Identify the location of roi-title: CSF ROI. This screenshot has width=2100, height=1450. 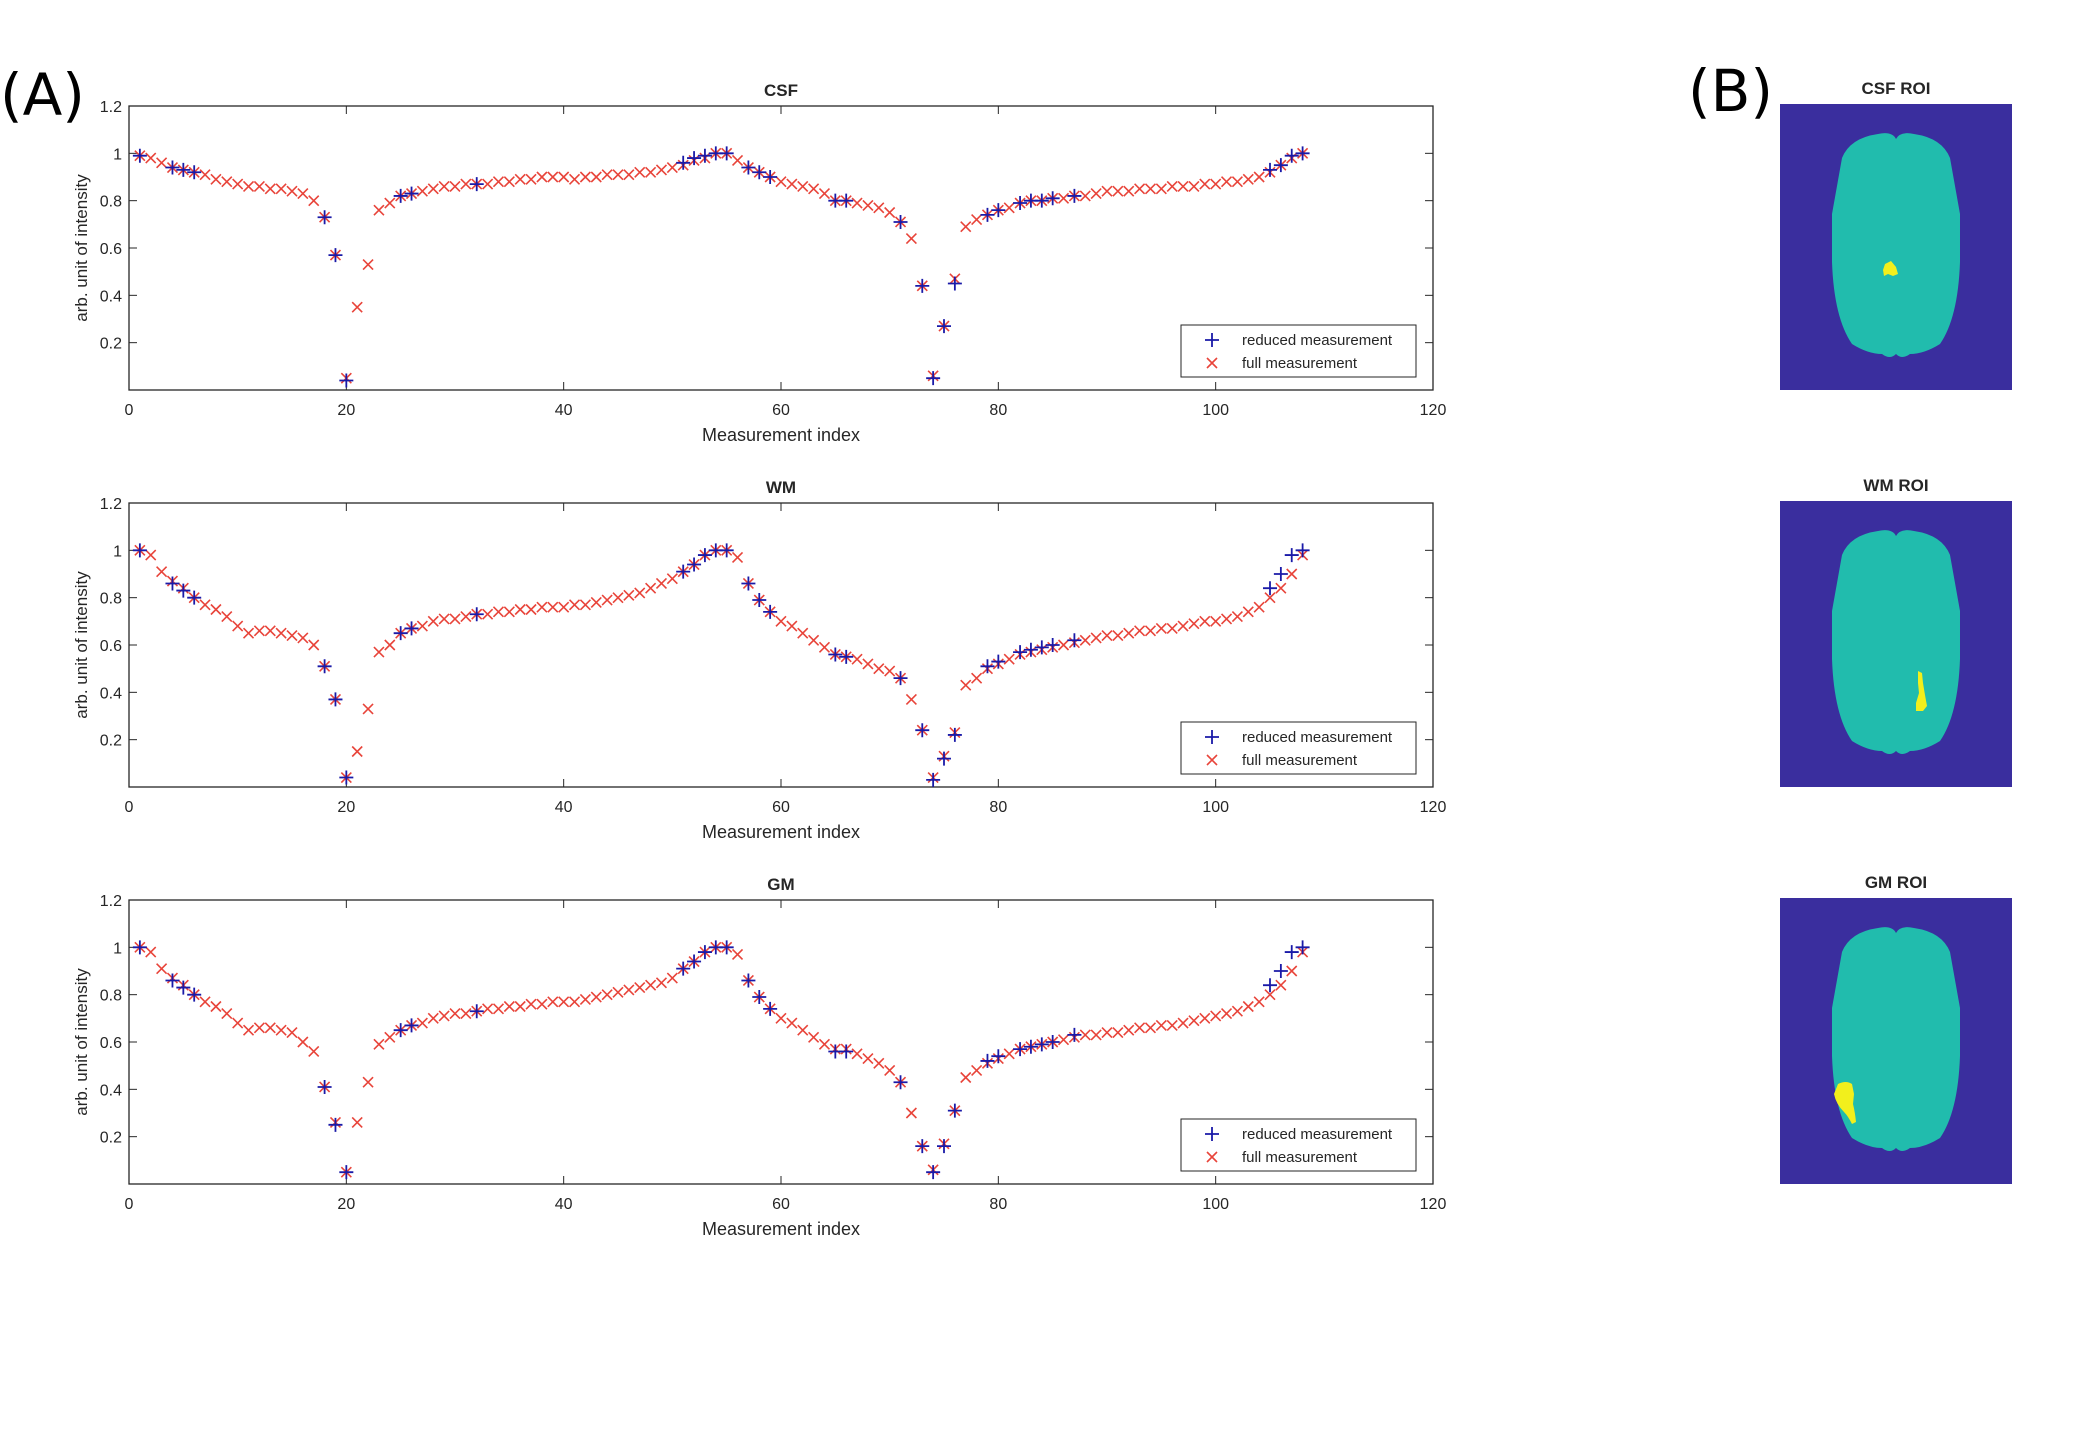
(1896, 88).